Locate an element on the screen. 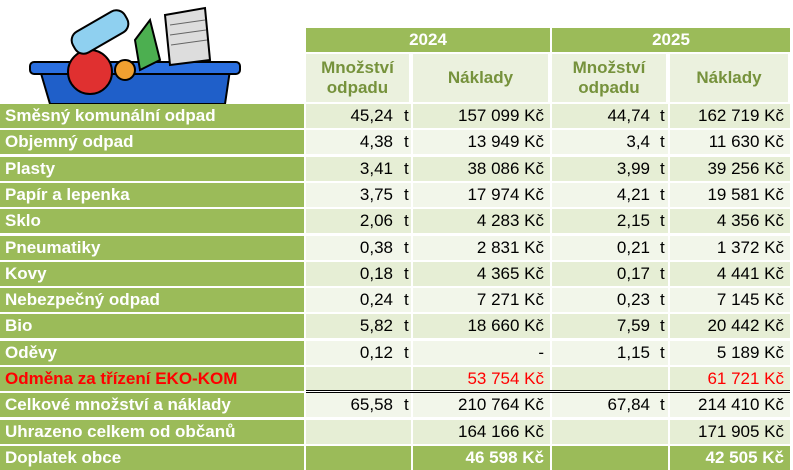  cost: 164 166 Kč is located at coordinates (481, 431).